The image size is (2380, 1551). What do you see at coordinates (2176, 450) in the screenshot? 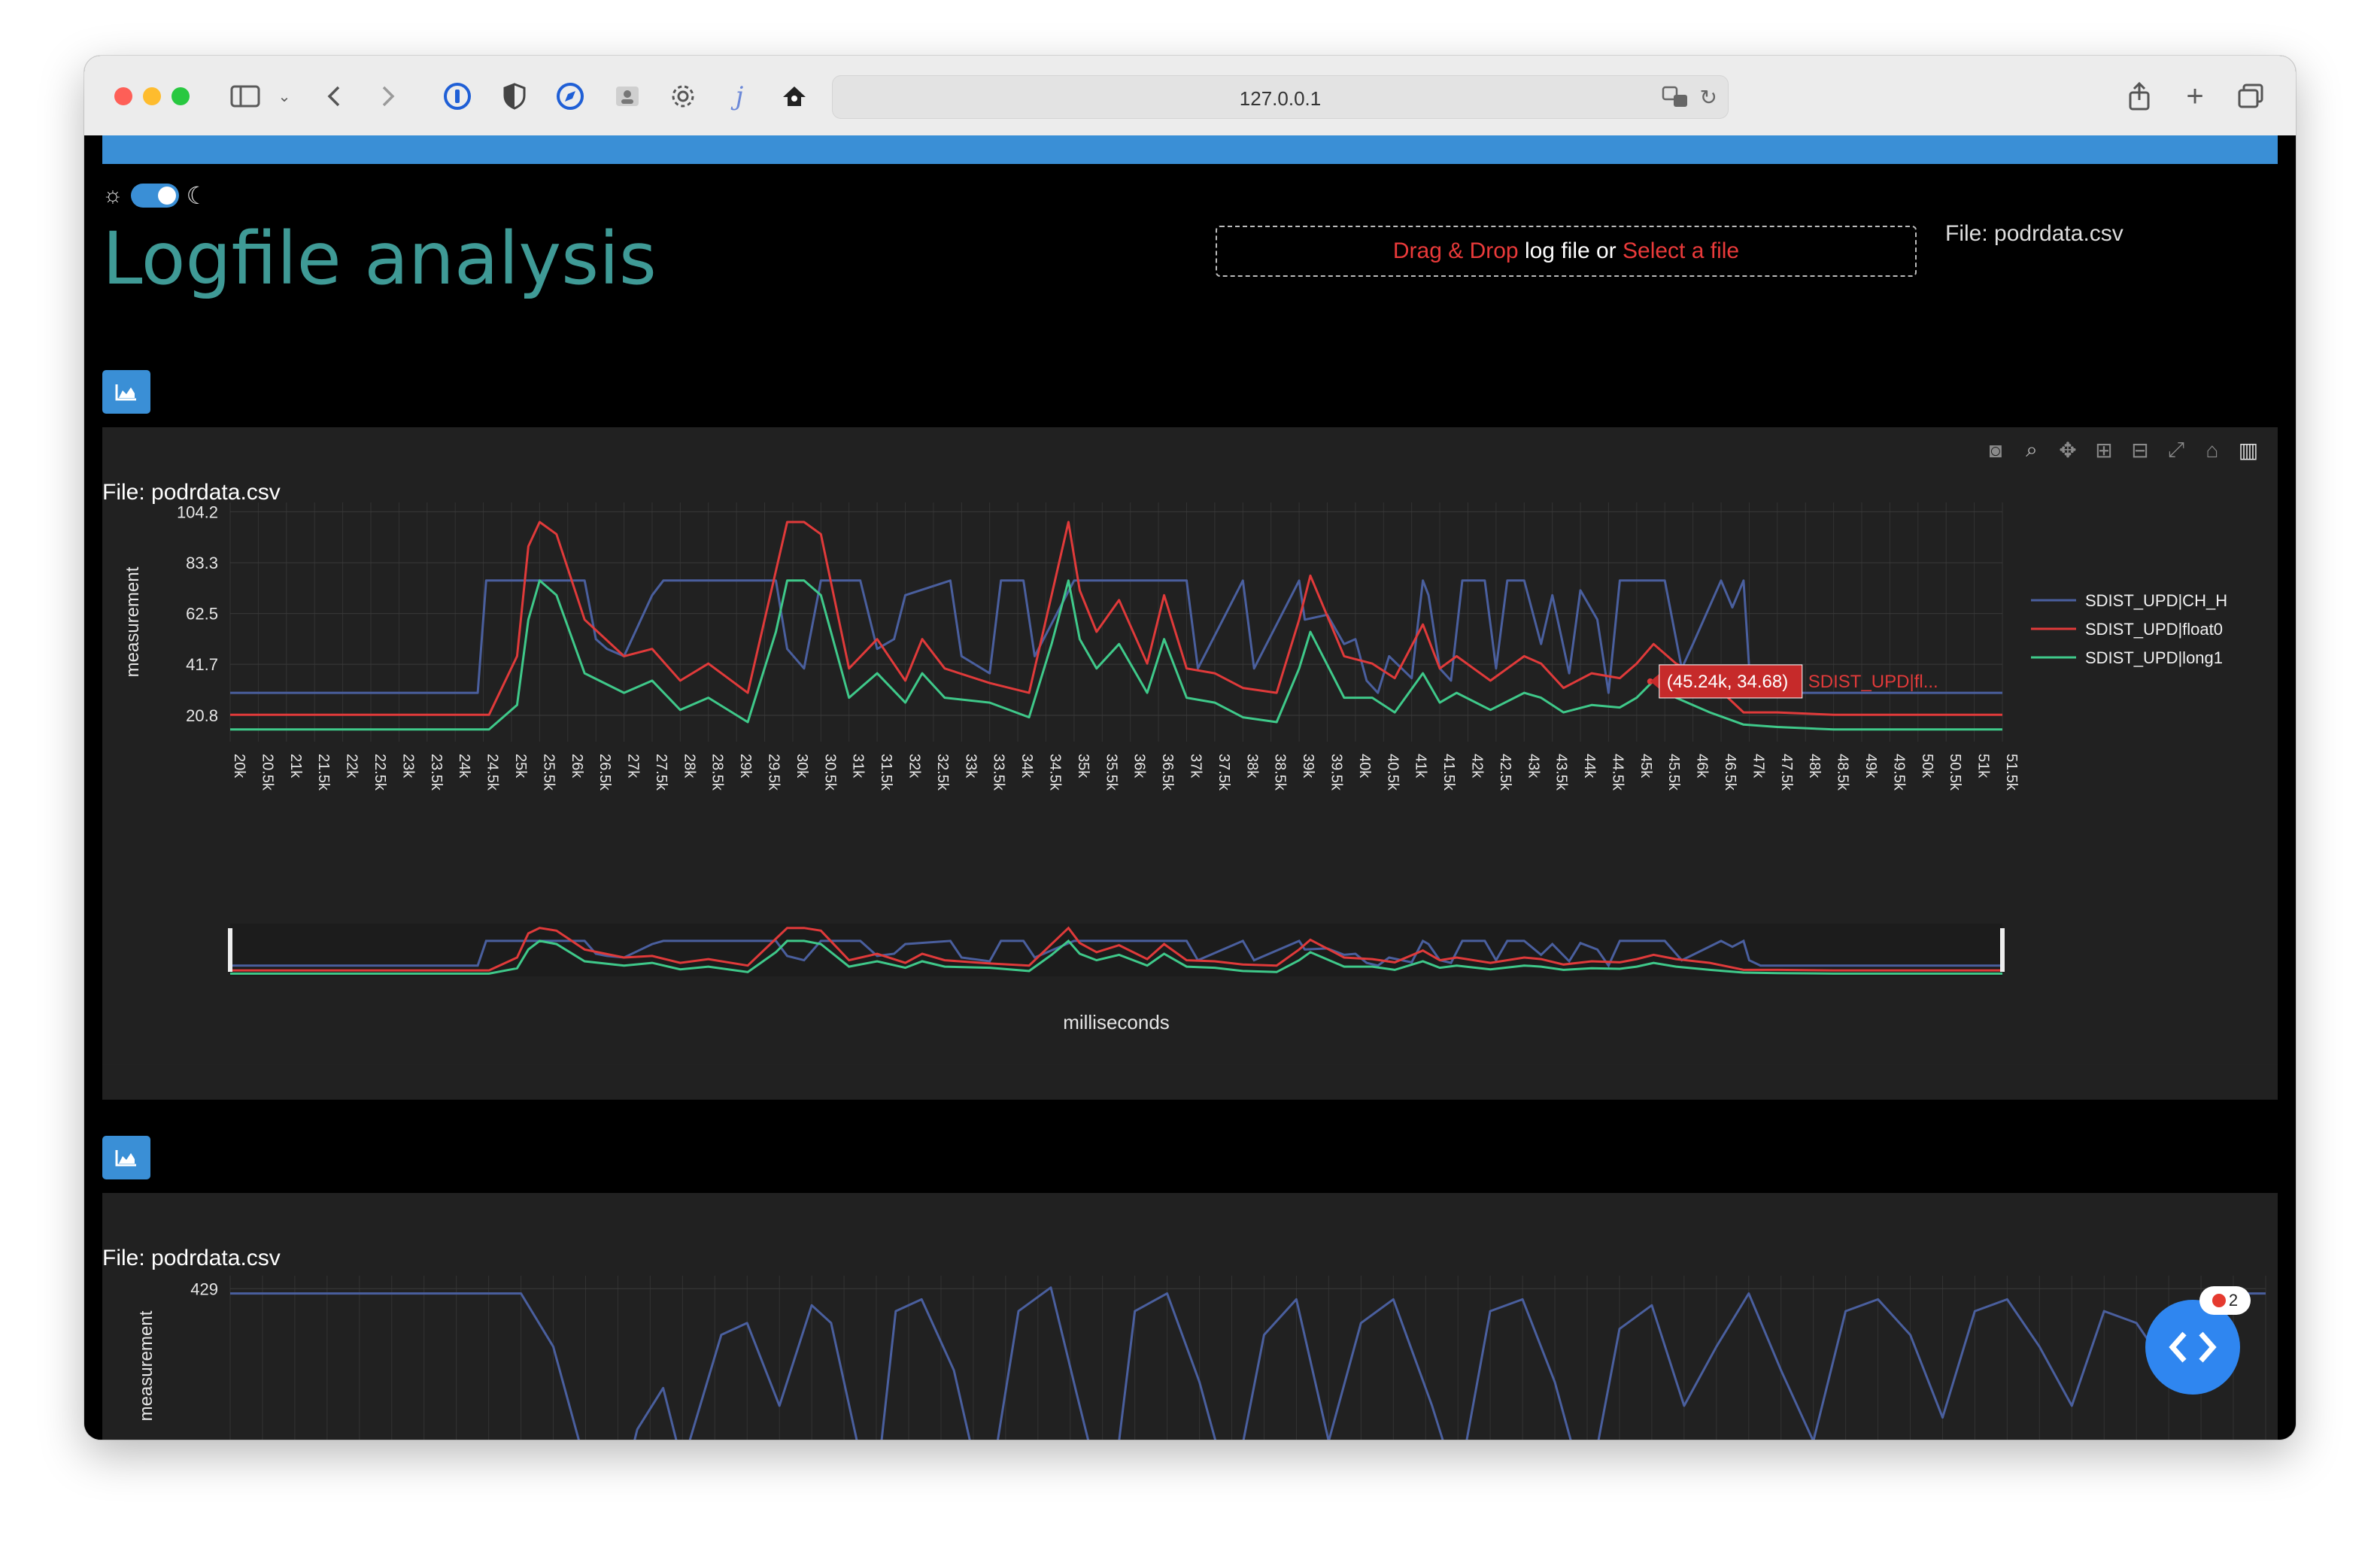
I see `autoscale-icon: ⤢` at bounding box center [2176, 450].